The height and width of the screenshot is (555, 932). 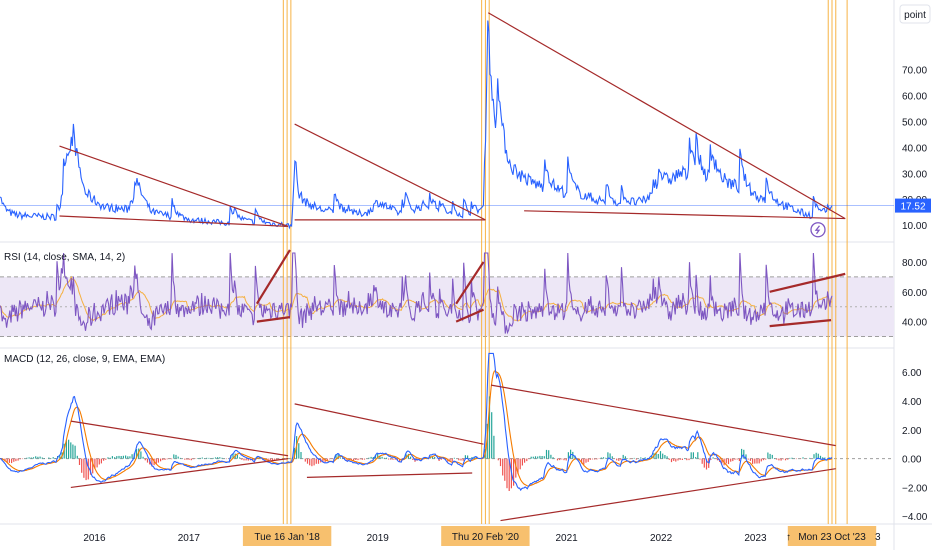 I want to click on macd-title: MACD (12, 26, close, 9, EMA, EMA), so click(x=84, y=359).